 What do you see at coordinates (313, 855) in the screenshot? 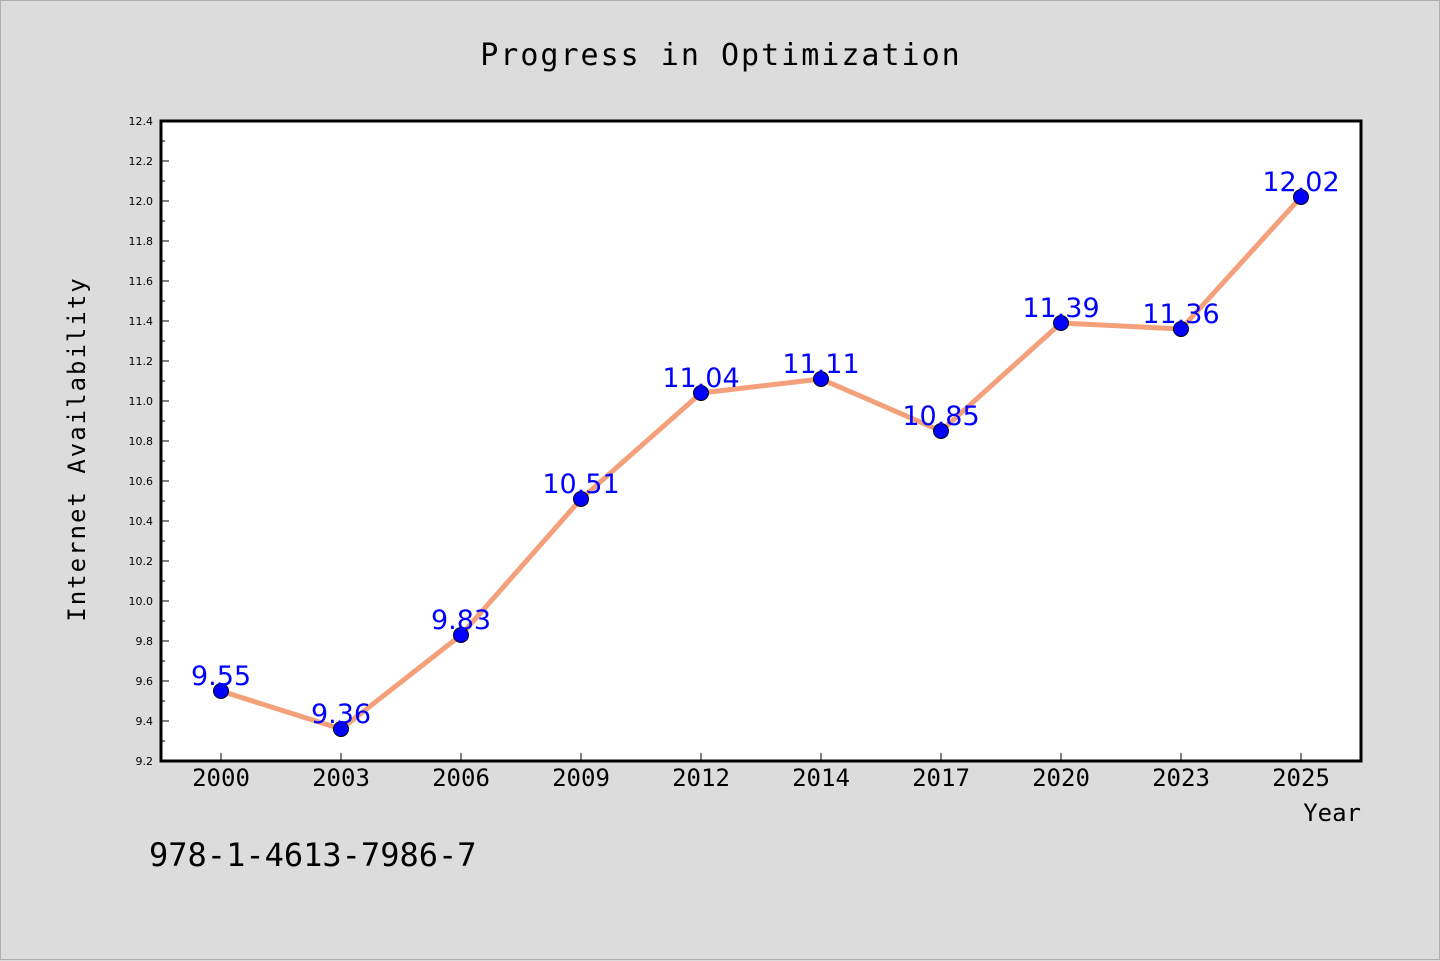
I see `isbn-annotation: 978-1-4613-7986-7` at bounding box center [313, 855].